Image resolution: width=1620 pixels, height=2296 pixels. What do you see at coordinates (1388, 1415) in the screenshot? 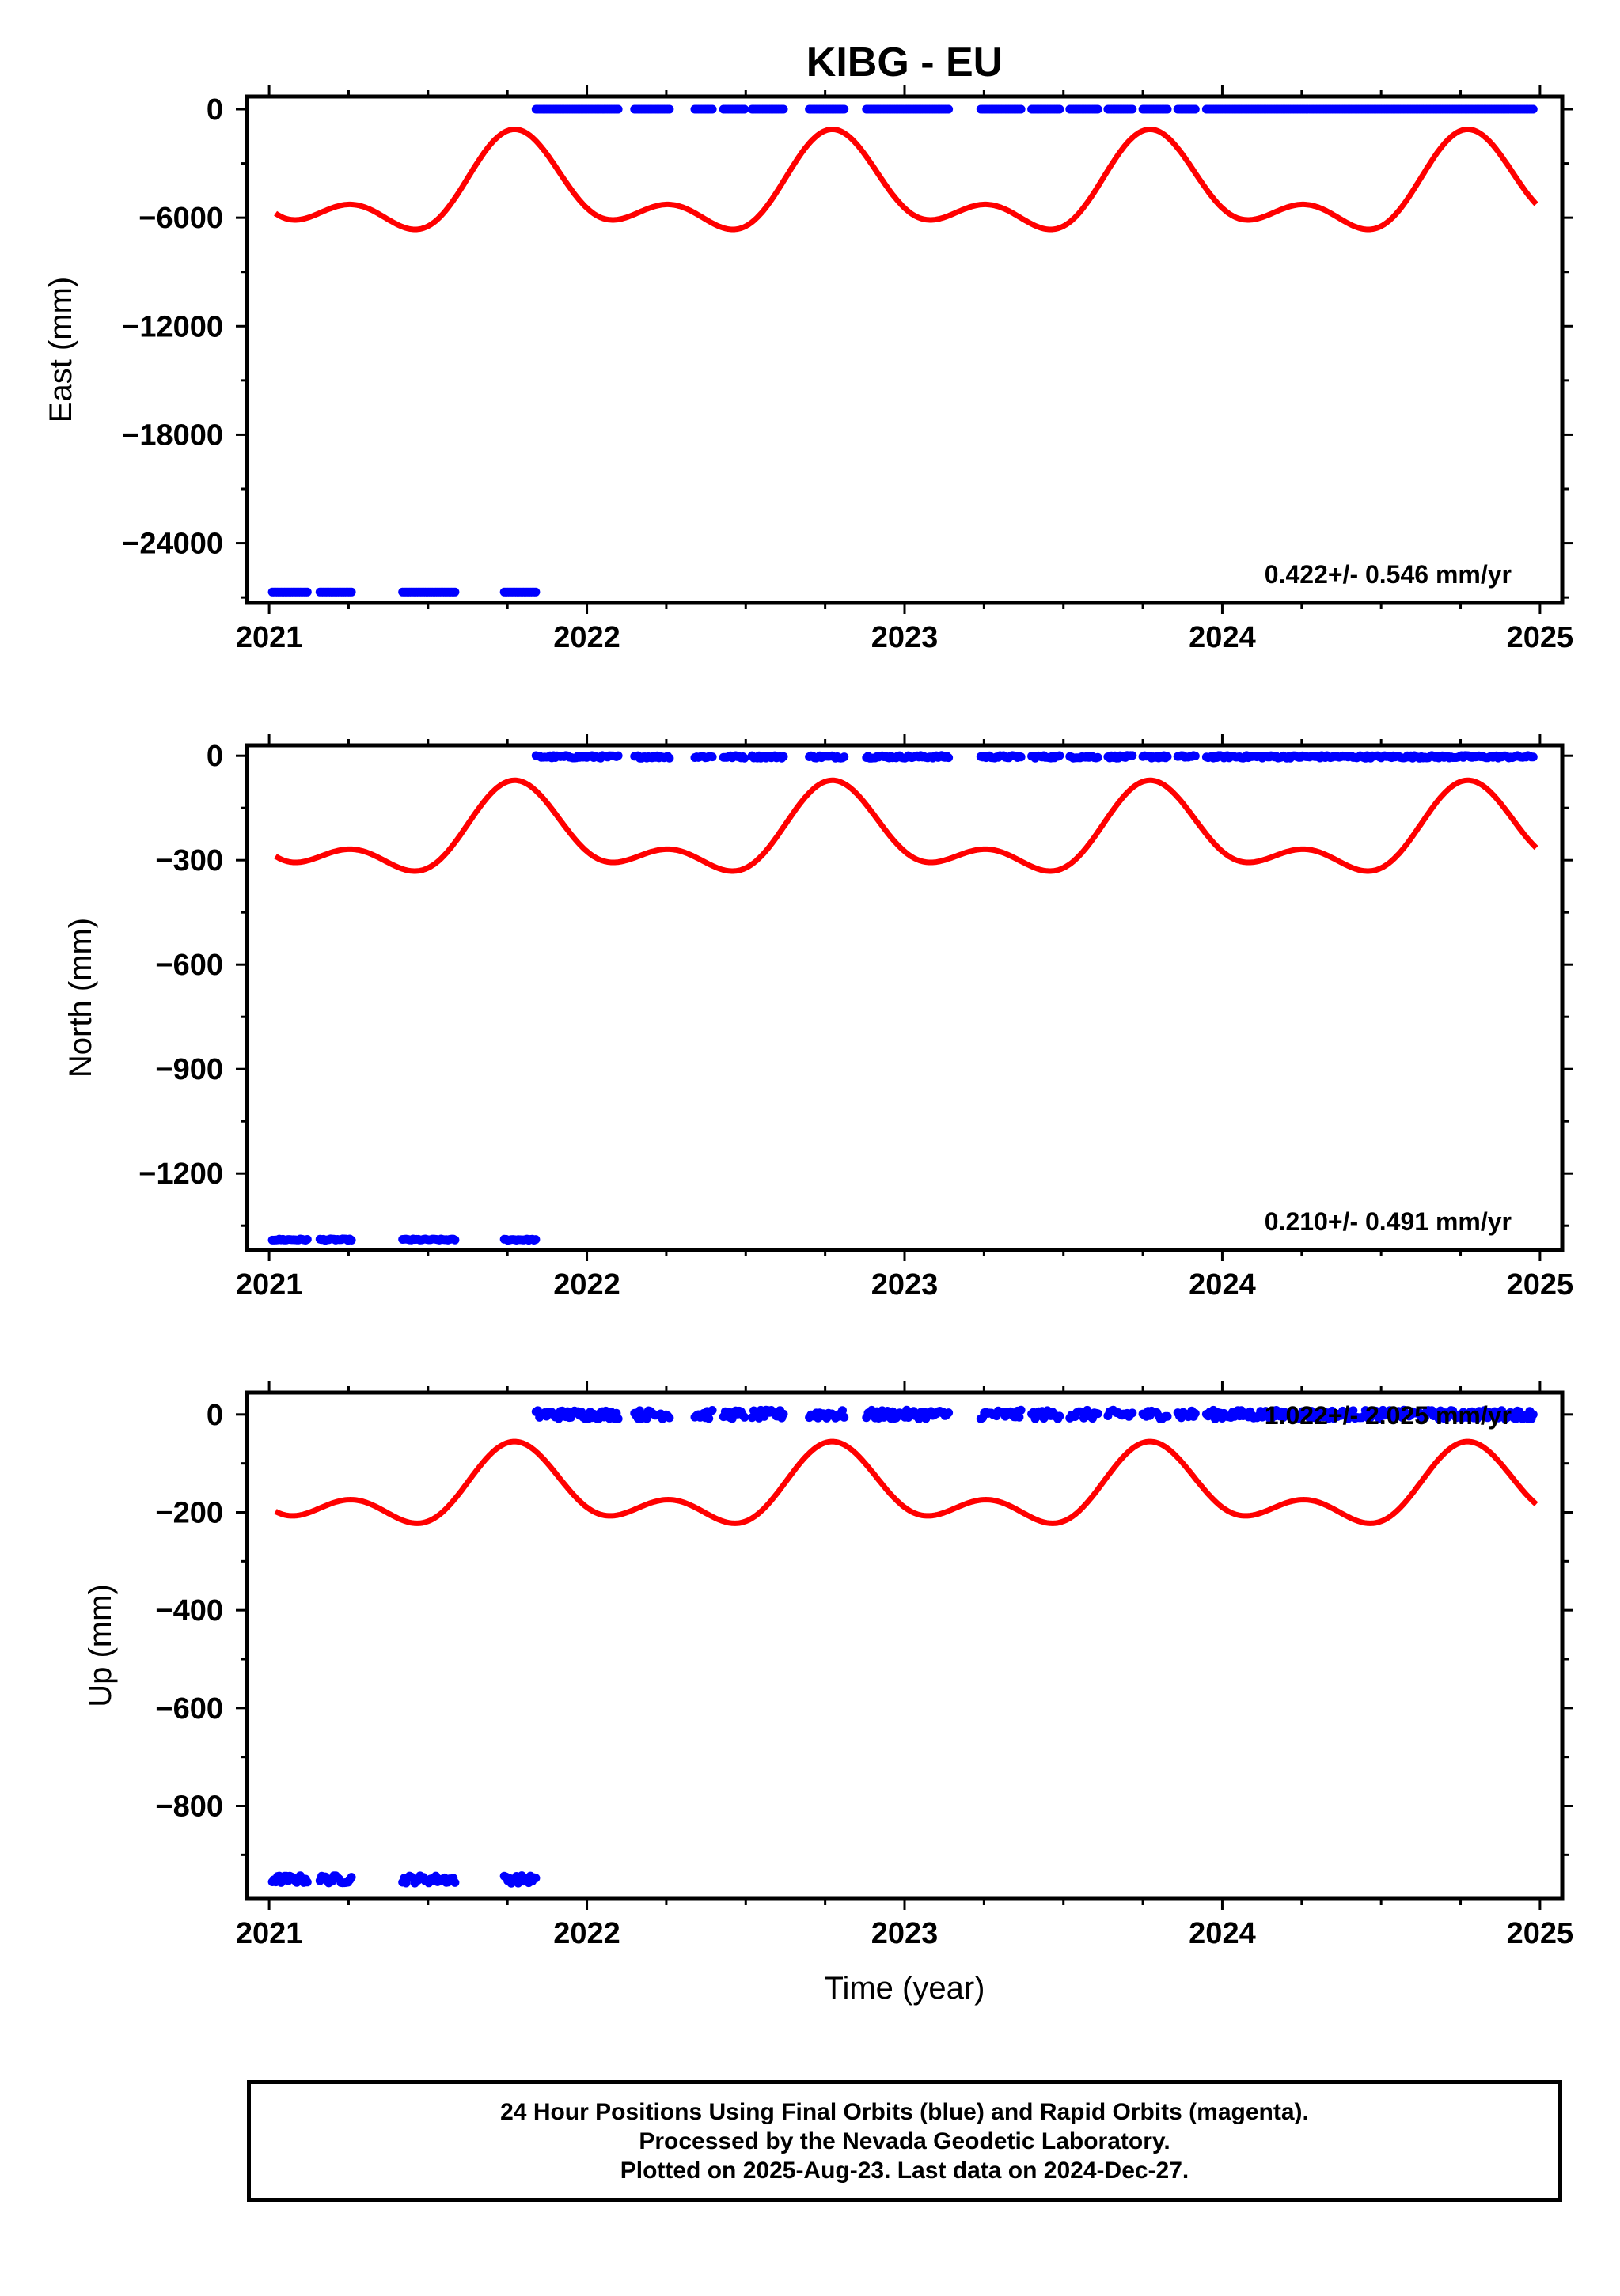
I see `velocity-label: 1.022+/- 2.025 mm/yr` at bounding box center [1388, 1415].